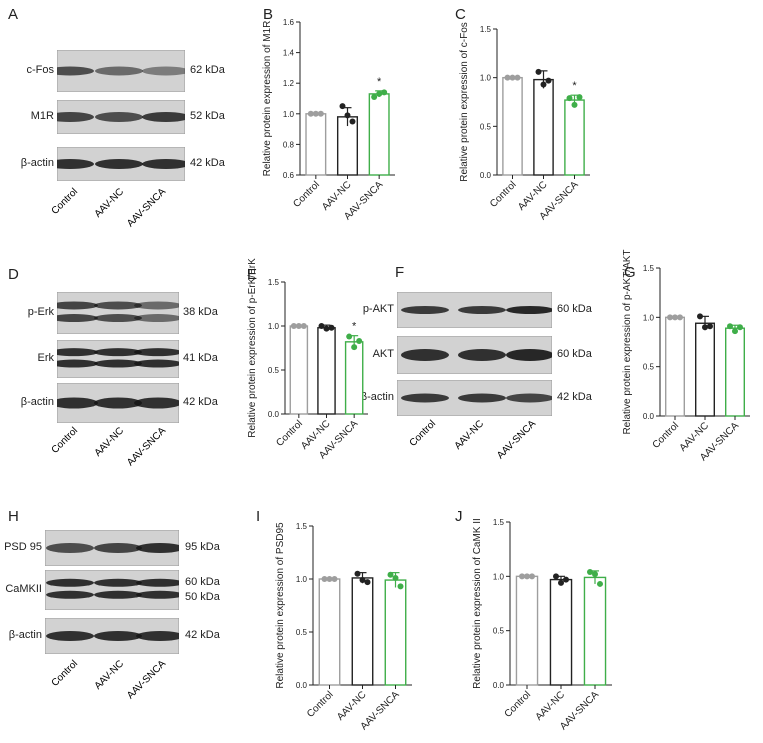 The height and width of the screenshot is (743, 763). I want to click on panel-letter-b: B, so click(268, 14).